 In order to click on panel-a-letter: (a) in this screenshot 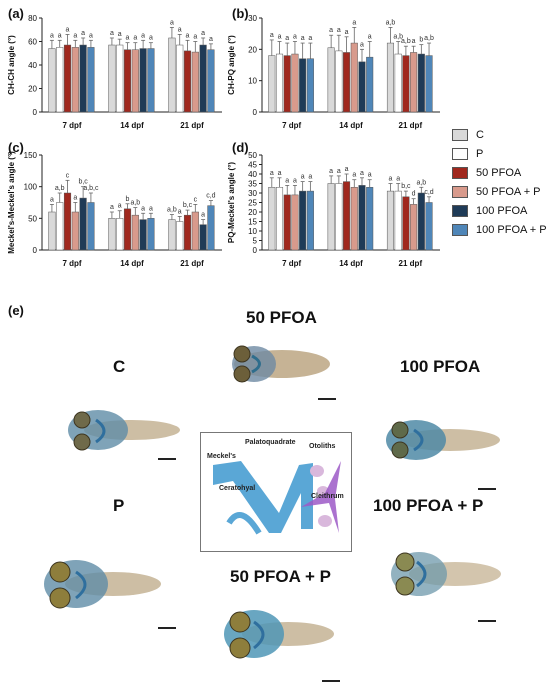, I will do `click(16, 13)`.